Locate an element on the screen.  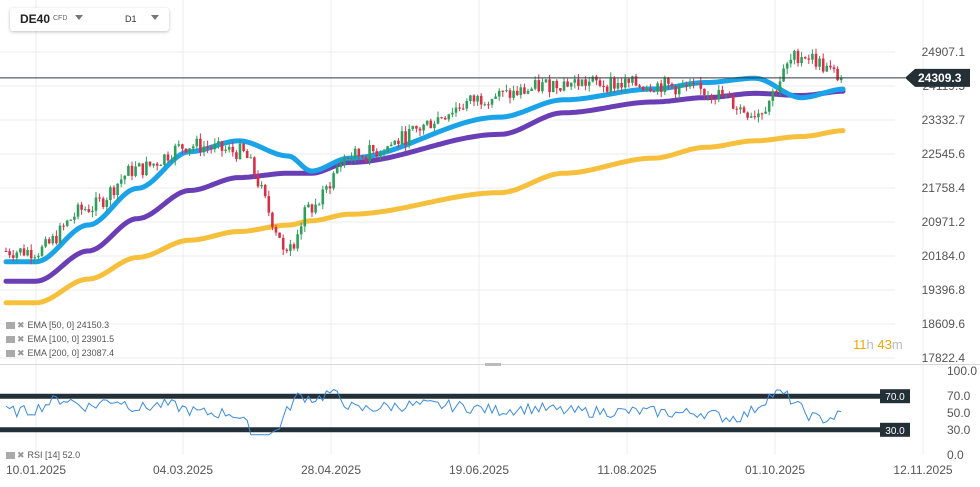
timeframe-dropdown-icon is located at coordinates (155, 17).